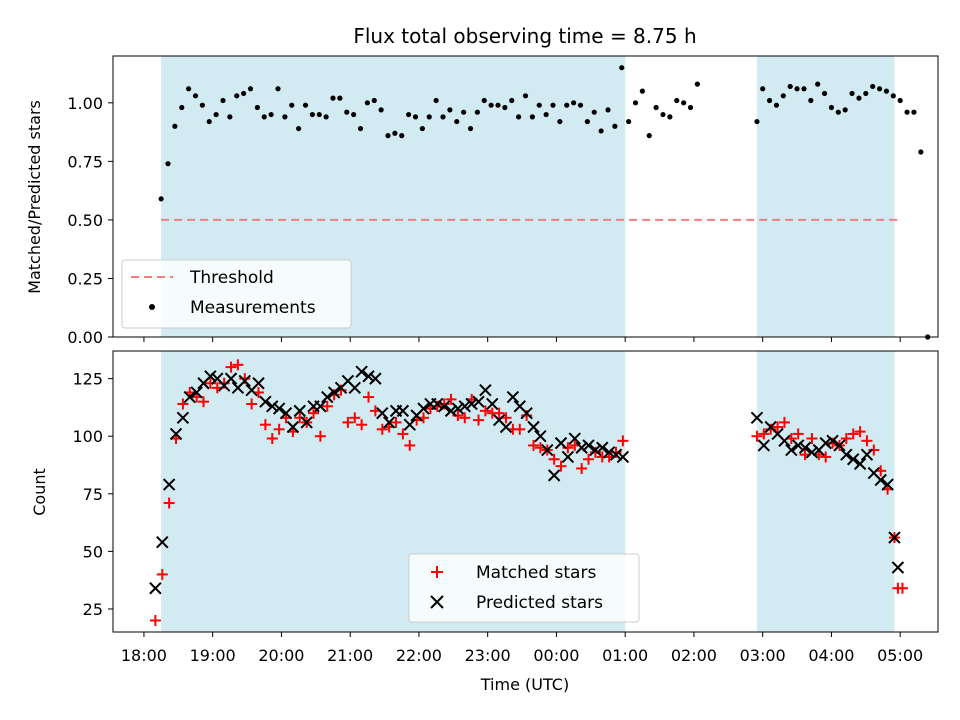  I want to click on x-tick-label: 01:00, so click(625, 655).